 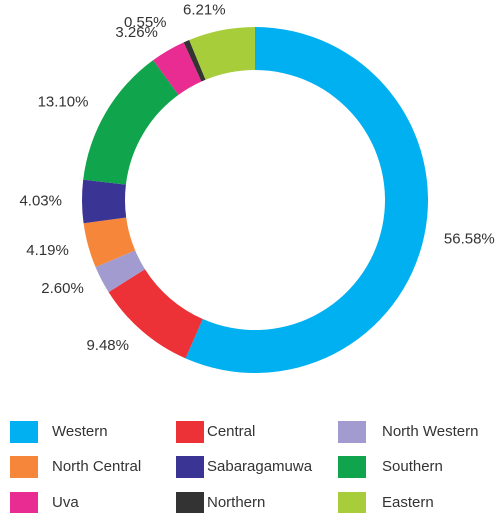 I want to click on legend-label: Eastern, so click(x=408, y=502).